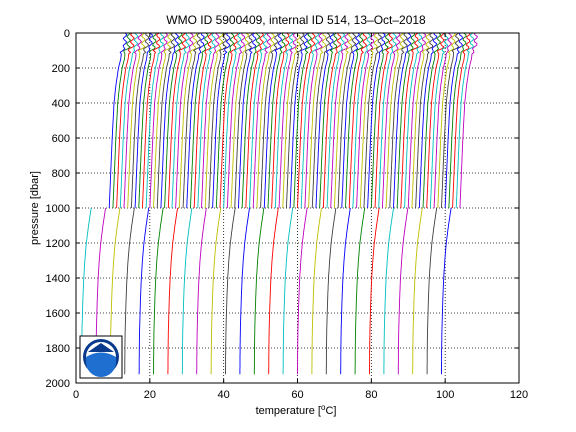  What do you see at coordinates (58, 314) in the screenshot?
I see `y-tick-label: 1600` at bounding box center [58, 314].